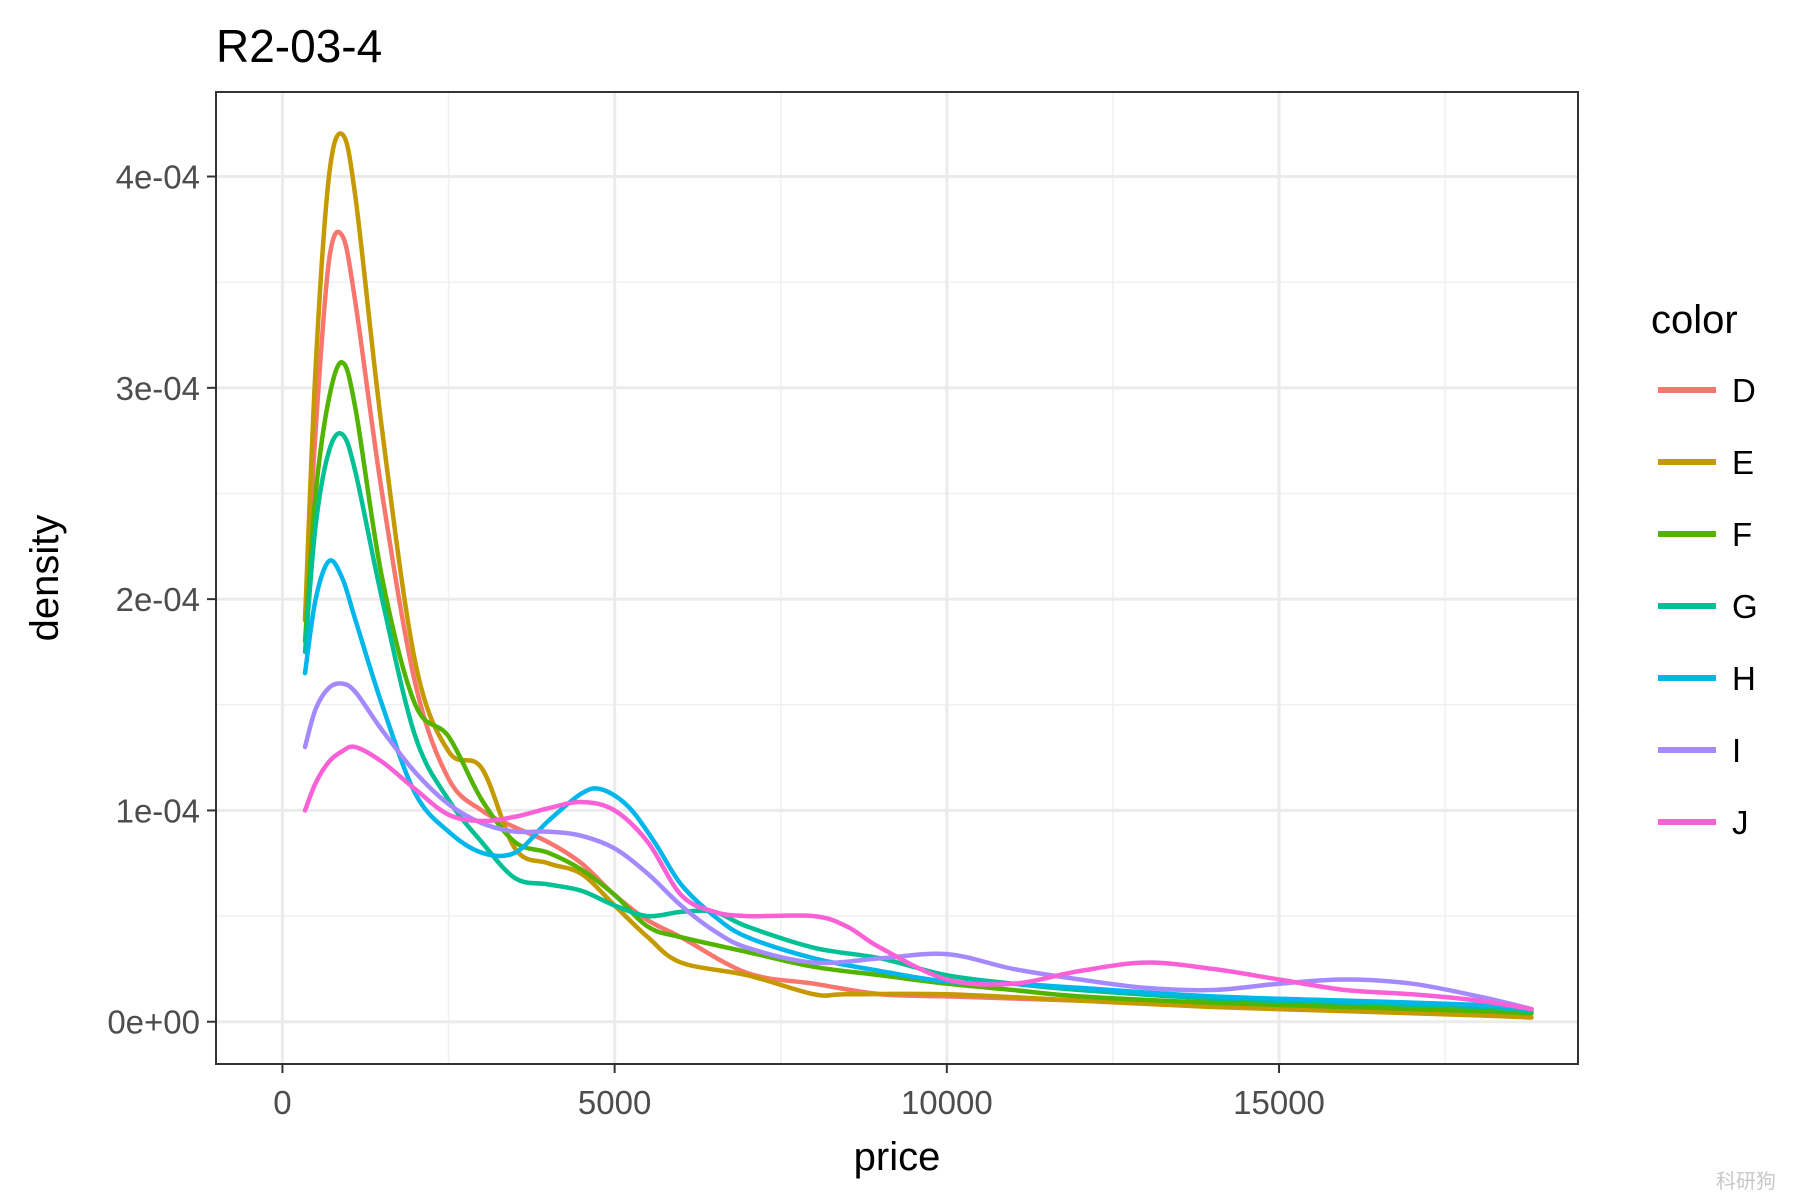 The height and width of the screenshot is (1200, 1800). Describe the element at coordinates (282, 1102) in the screenshot. I see `x-tick-label: 0` at that location.